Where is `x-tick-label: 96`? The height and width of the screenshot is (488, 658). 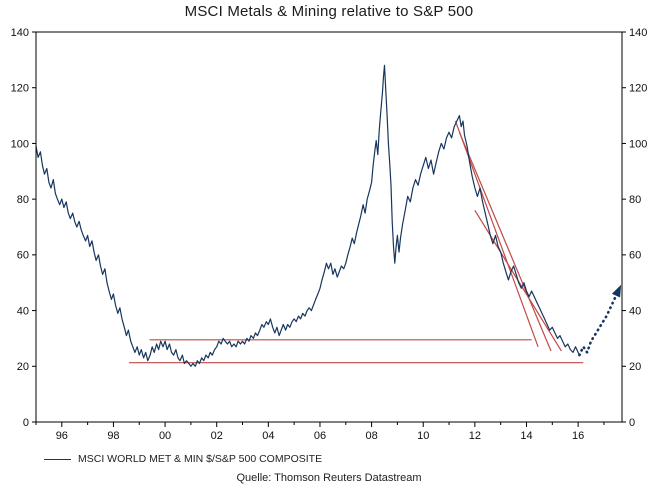
x-tick-label: 96 is located at coordinates (62, 436).